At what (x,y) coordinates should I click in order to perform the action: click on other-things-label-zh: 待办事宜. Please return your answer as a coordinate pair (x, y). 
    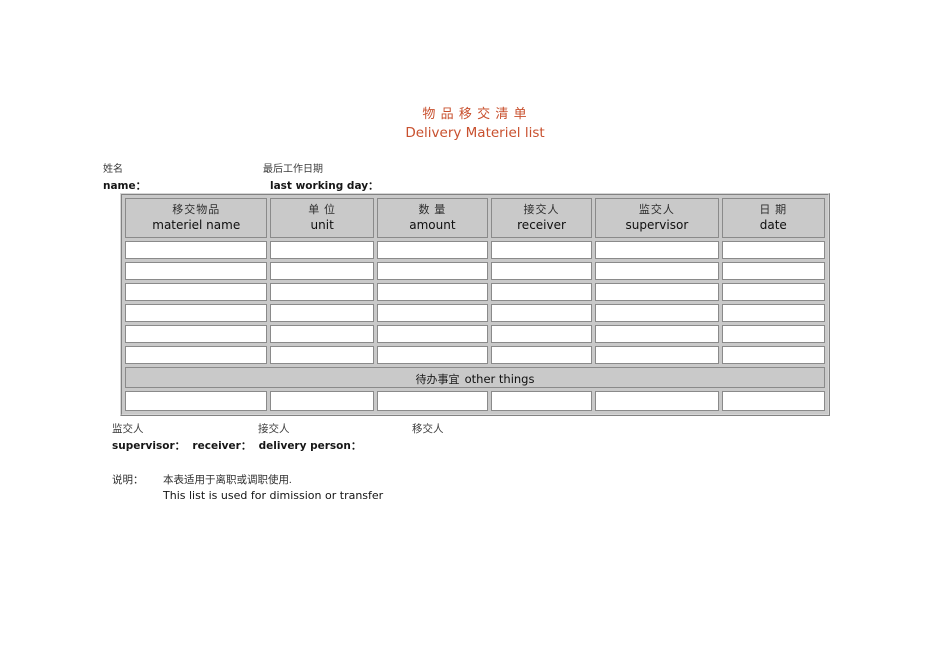
    Looking at the image, I should click on (437, 380).